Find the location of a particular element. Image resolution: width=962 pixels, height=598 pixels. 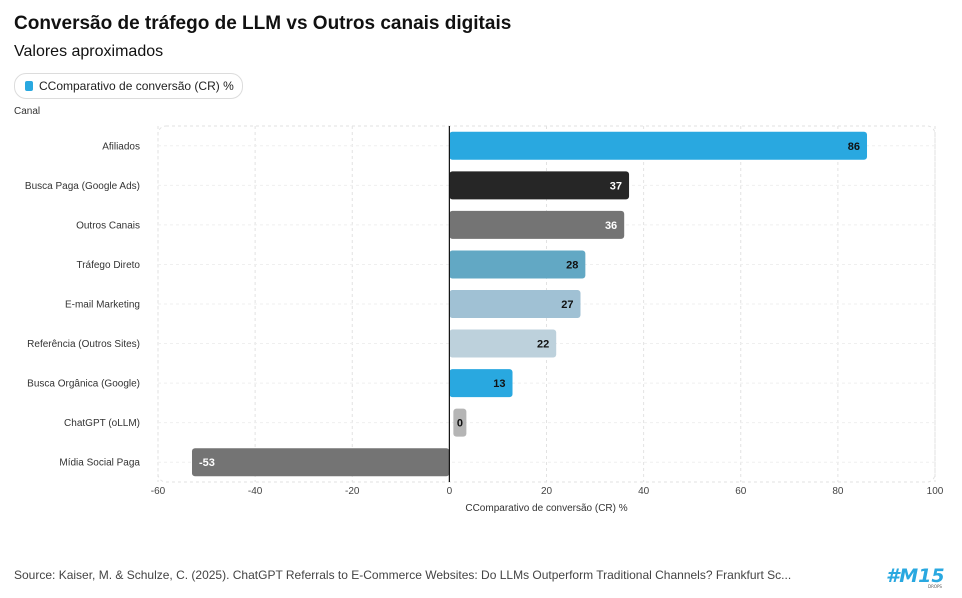

x-tick-label: 0 is located at coordinates (450, 491).